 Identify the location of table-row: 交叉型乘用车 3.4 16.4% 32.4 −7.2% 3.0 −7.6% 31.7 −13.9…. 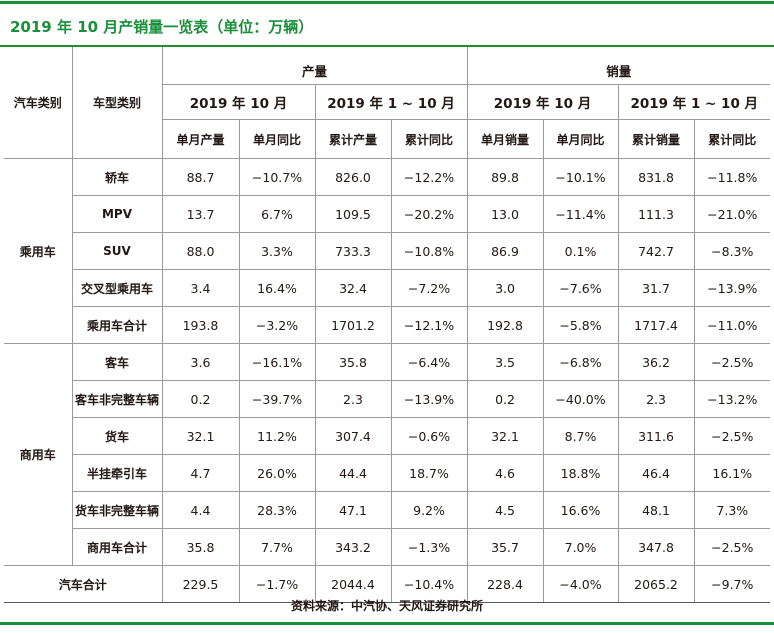
(387, 288).